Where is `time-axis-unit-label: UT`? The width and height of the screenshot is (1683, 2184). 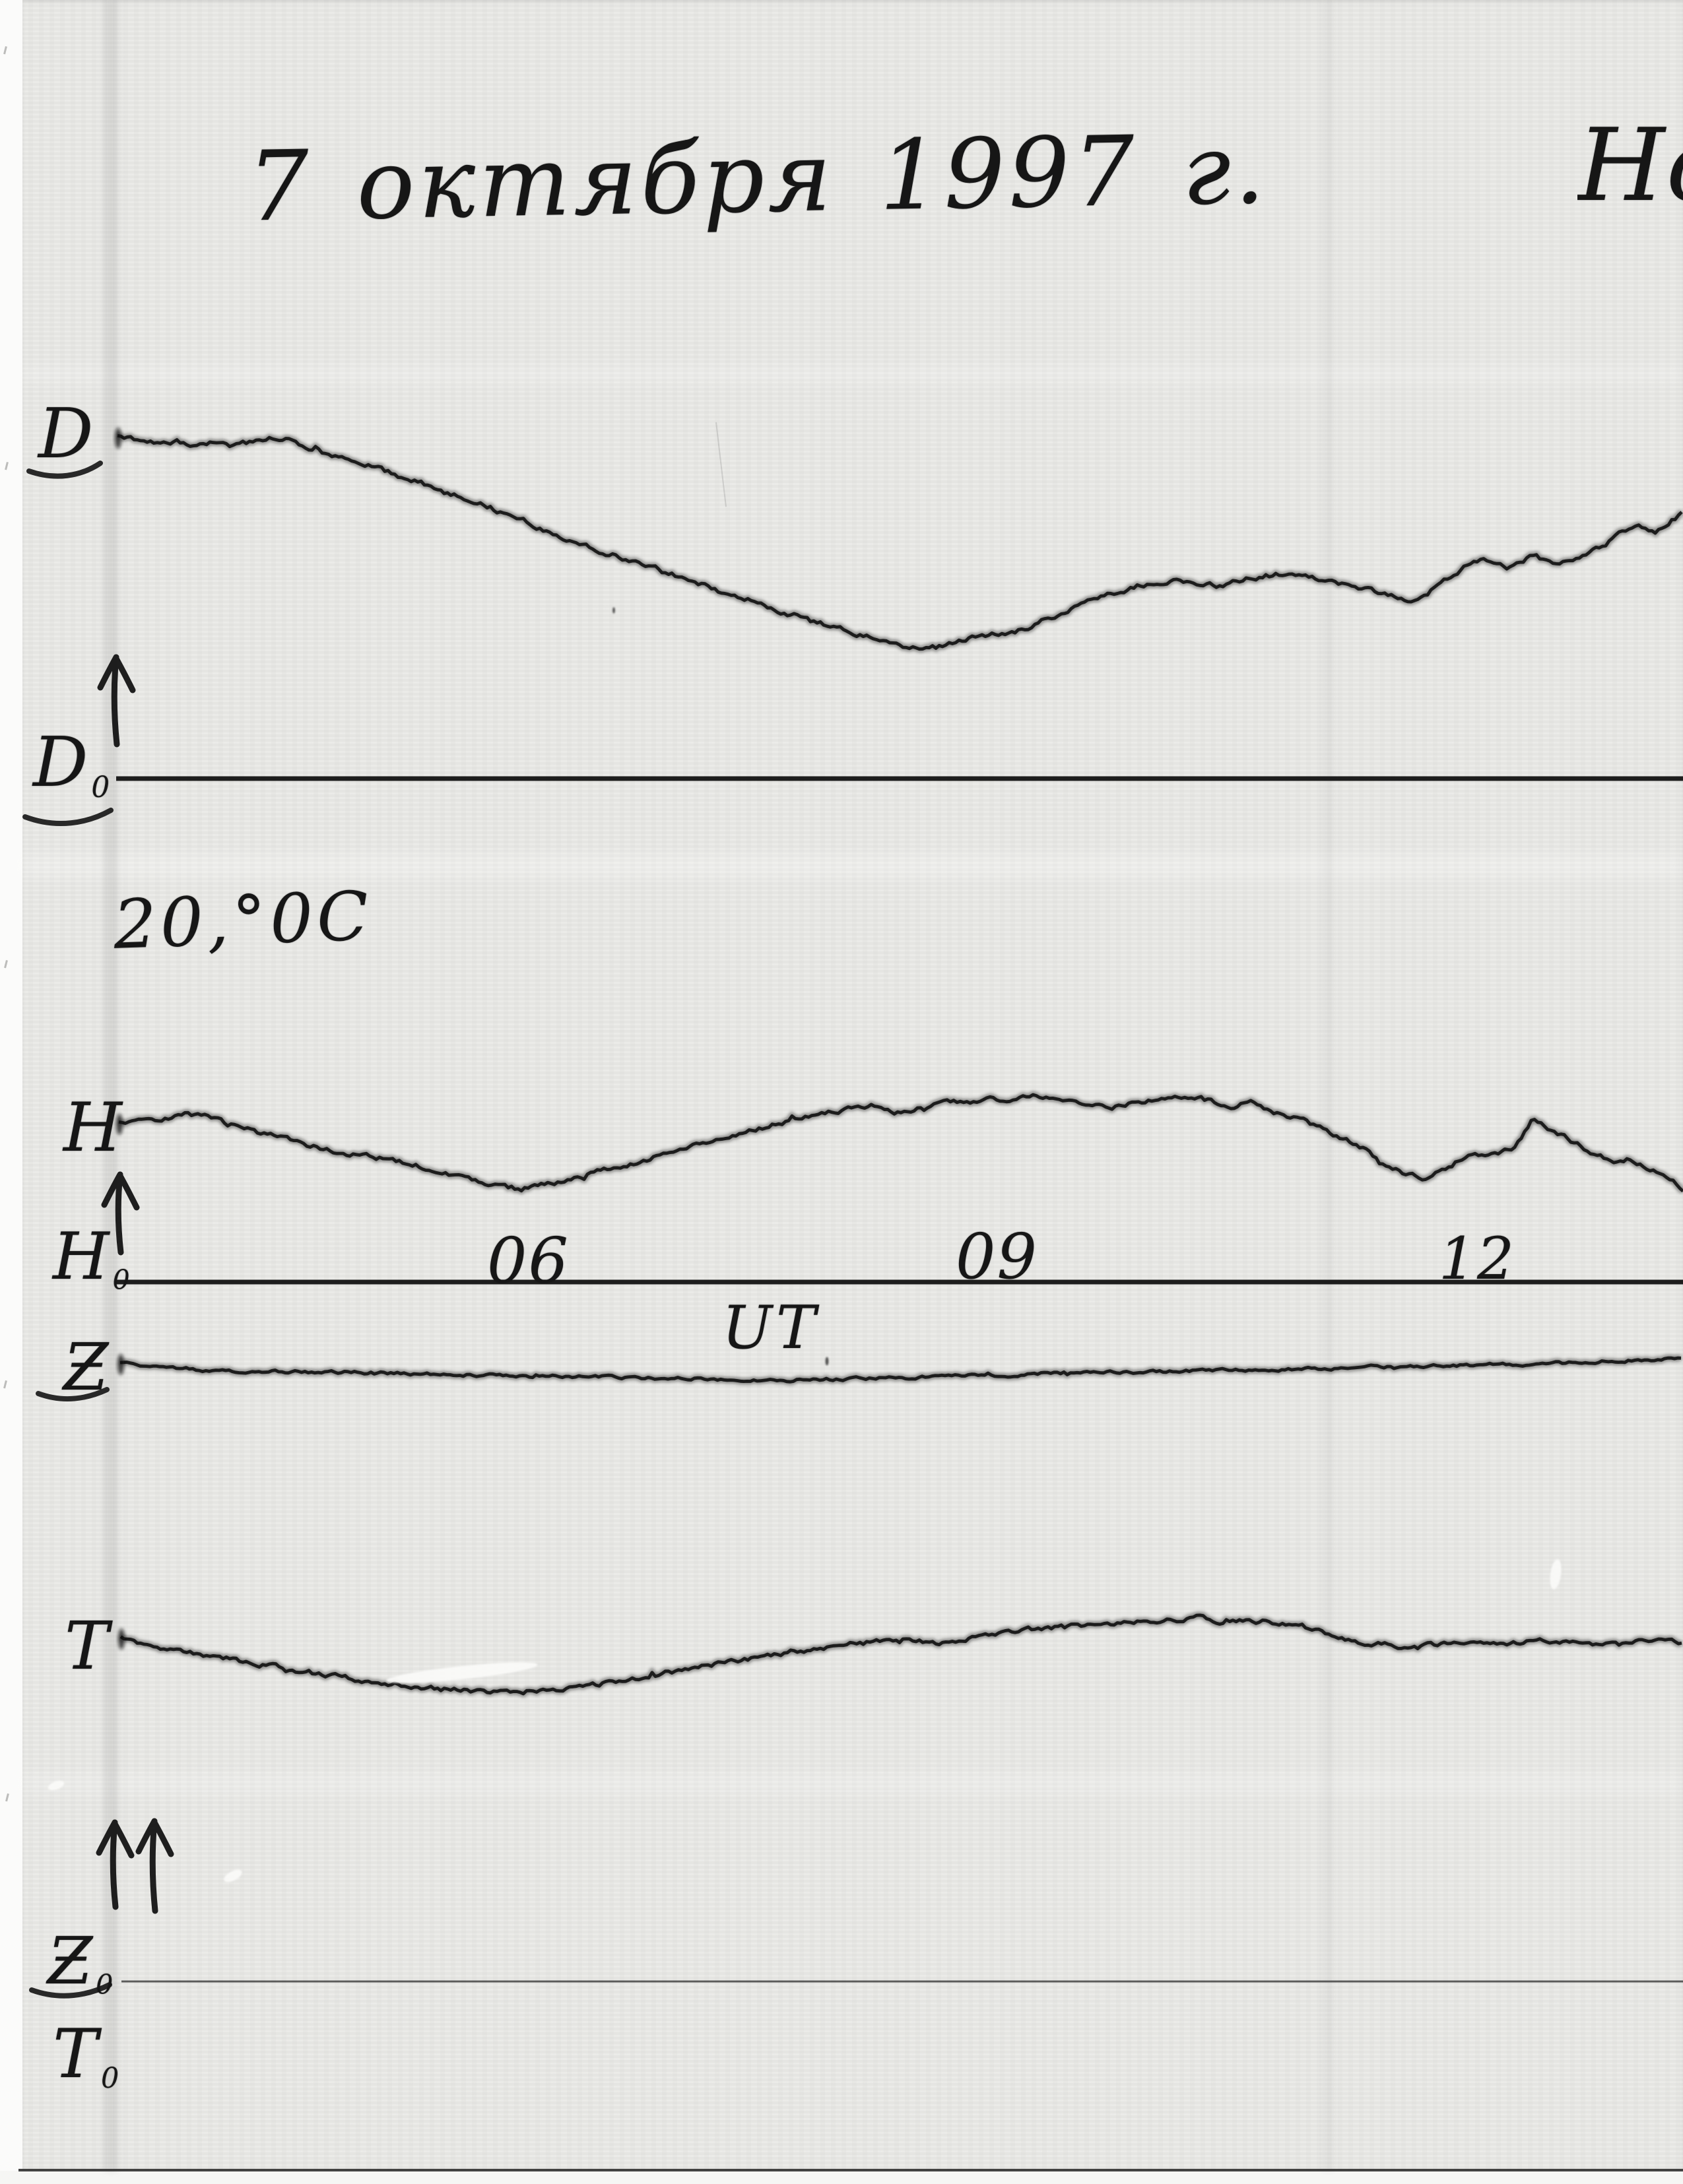 time-axis-unit-label: UT is located at coordinates (771, 1328).